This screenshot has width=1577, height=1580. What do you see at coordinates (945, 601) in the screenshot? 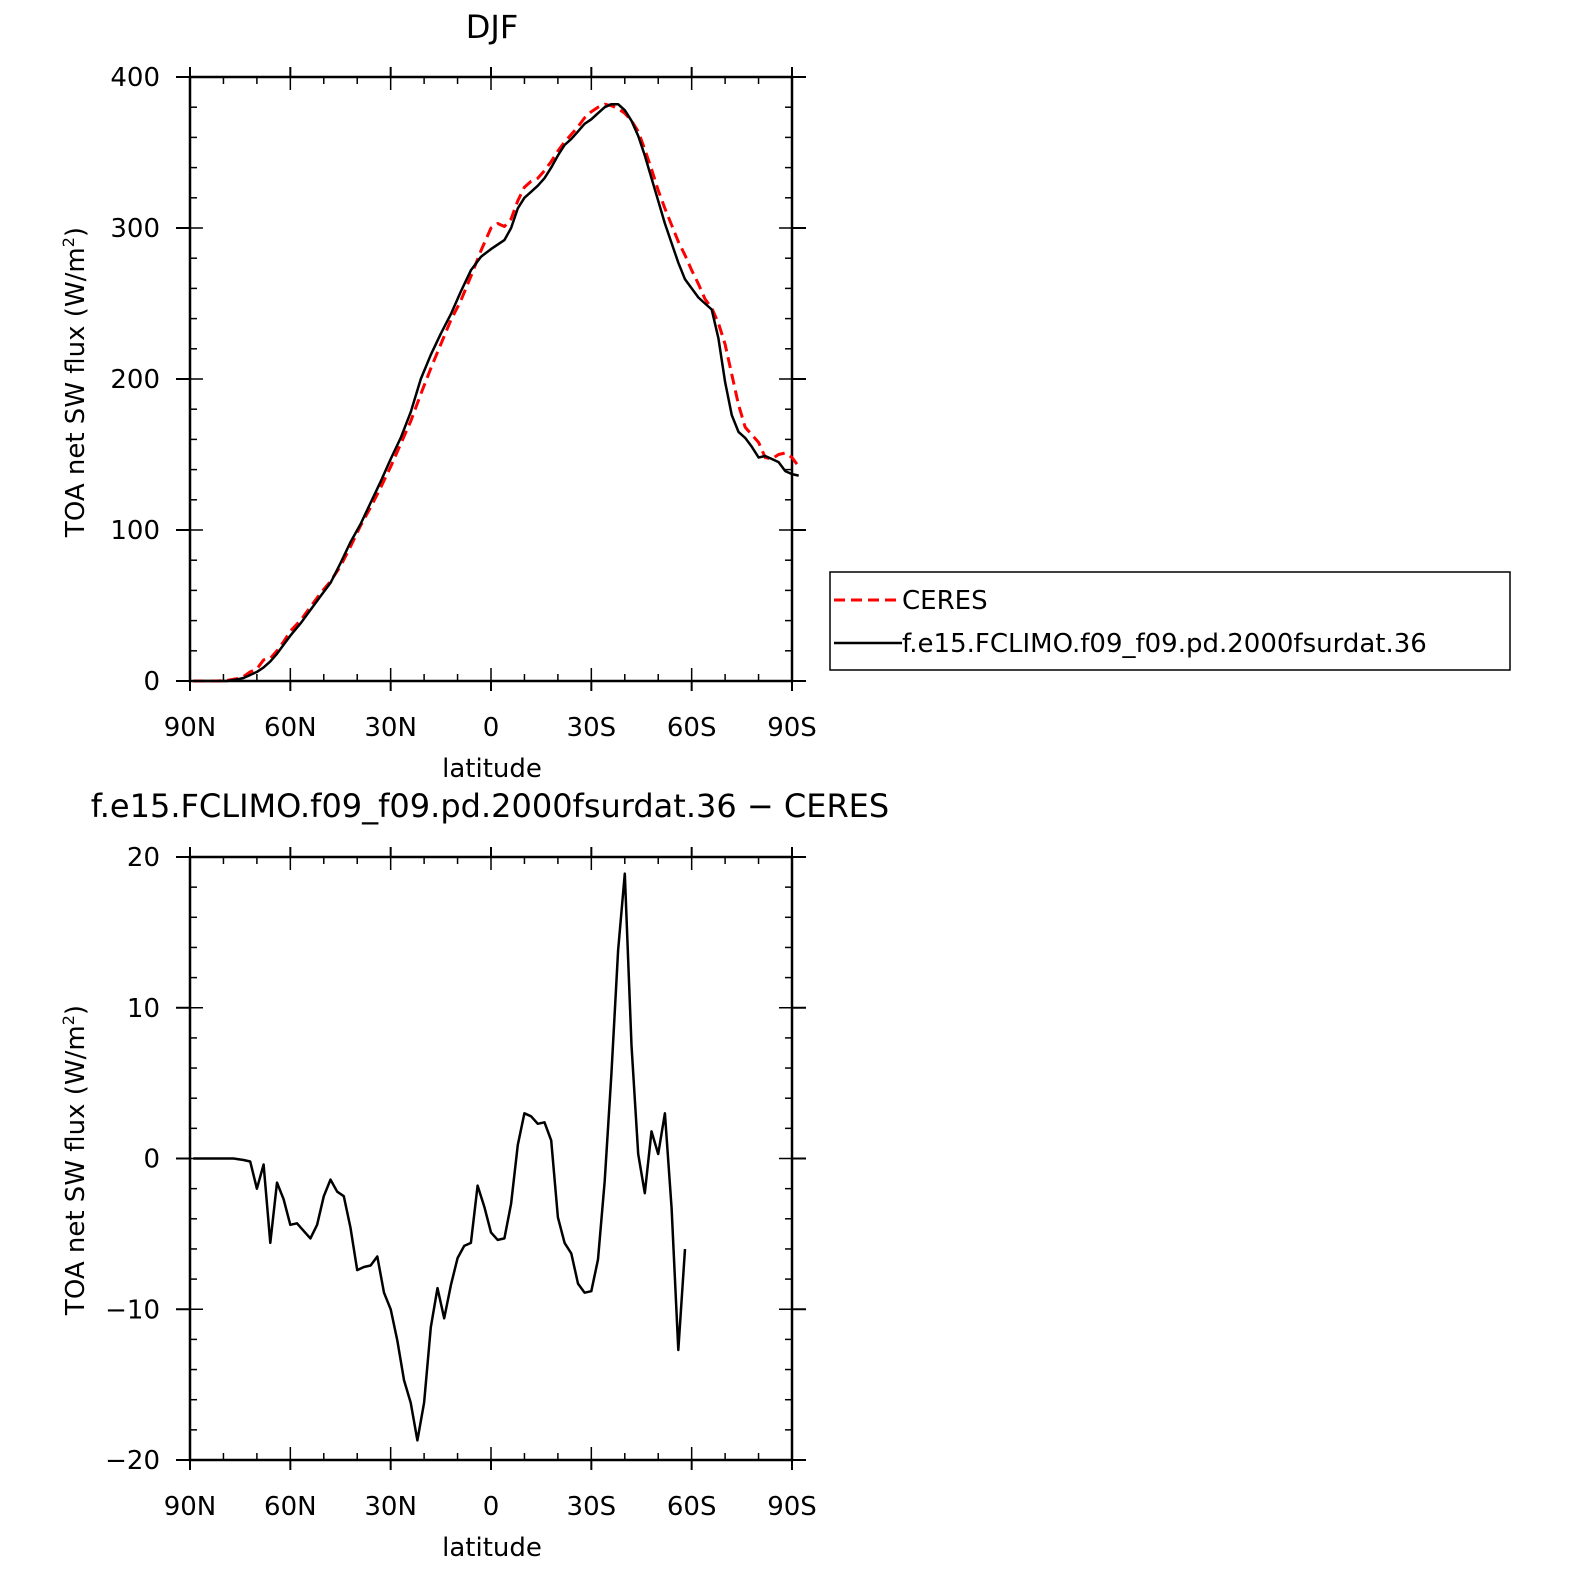
I see `legend-label-ceres: CERES` at bounding box center [945, 601].